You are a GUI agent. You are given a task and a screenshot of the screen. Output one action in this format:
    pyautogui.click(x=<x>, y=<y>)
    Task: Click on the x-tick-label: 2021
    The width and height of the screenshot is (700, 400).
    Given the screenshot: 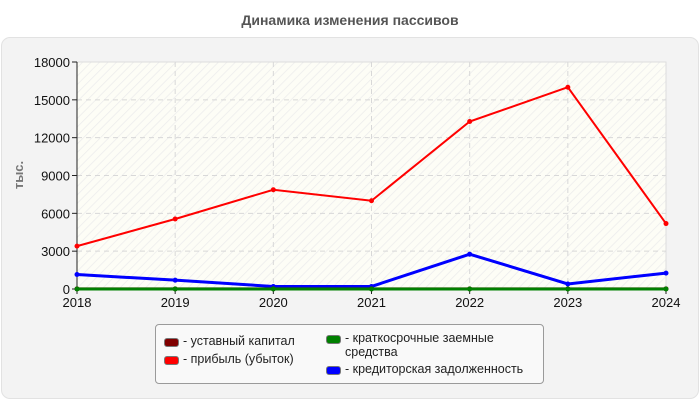 What is the action you would take?
    pyautogui.click(x=371, y=302)
    